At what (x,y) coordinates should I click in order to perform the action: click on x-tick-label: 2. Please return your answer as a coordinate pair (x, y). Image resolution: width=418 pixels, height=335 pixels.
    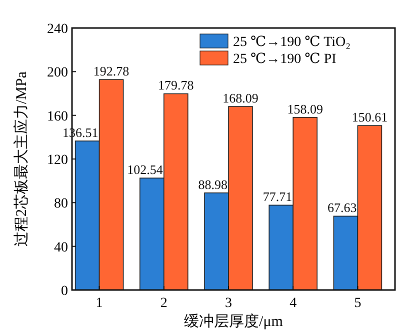
    Looking at the image, I should click on (164, 303).